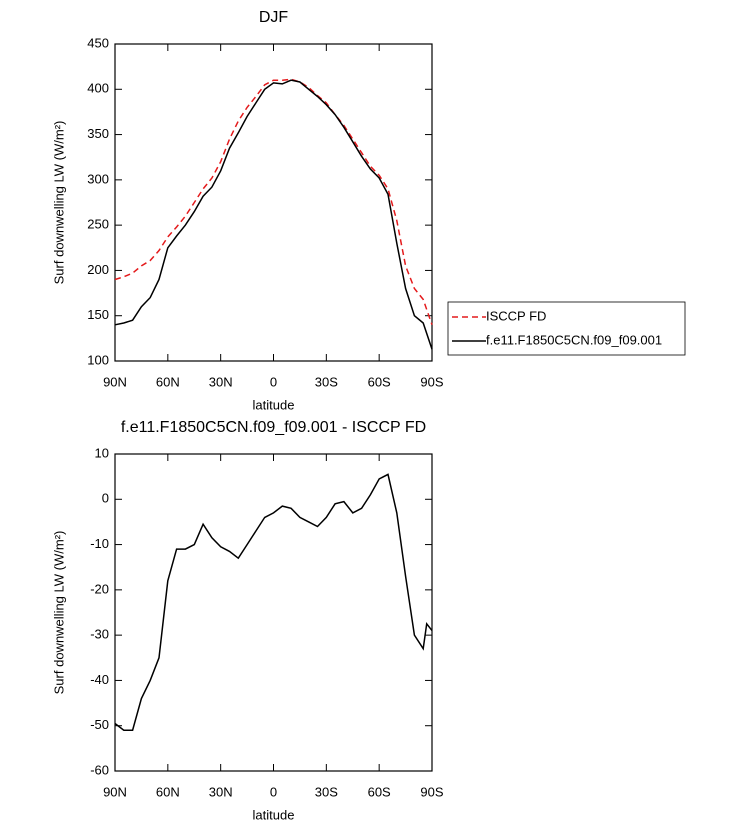 The image size is (733, 827). I want to click on y-tick-label: 300, so click(98, 178).